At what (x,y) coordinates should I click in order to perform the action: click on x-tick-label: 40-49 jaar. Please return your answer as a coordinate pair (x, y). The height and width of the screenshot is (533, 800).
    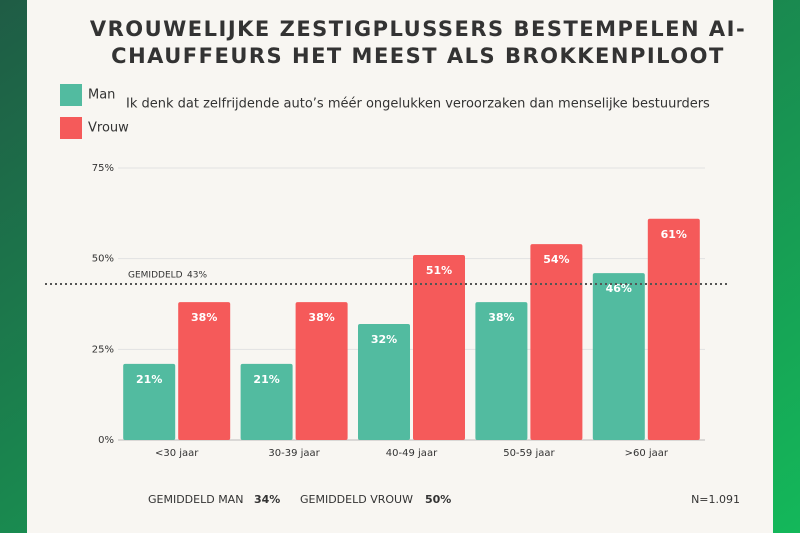
    Looking at the image, I should click on (412, 453).